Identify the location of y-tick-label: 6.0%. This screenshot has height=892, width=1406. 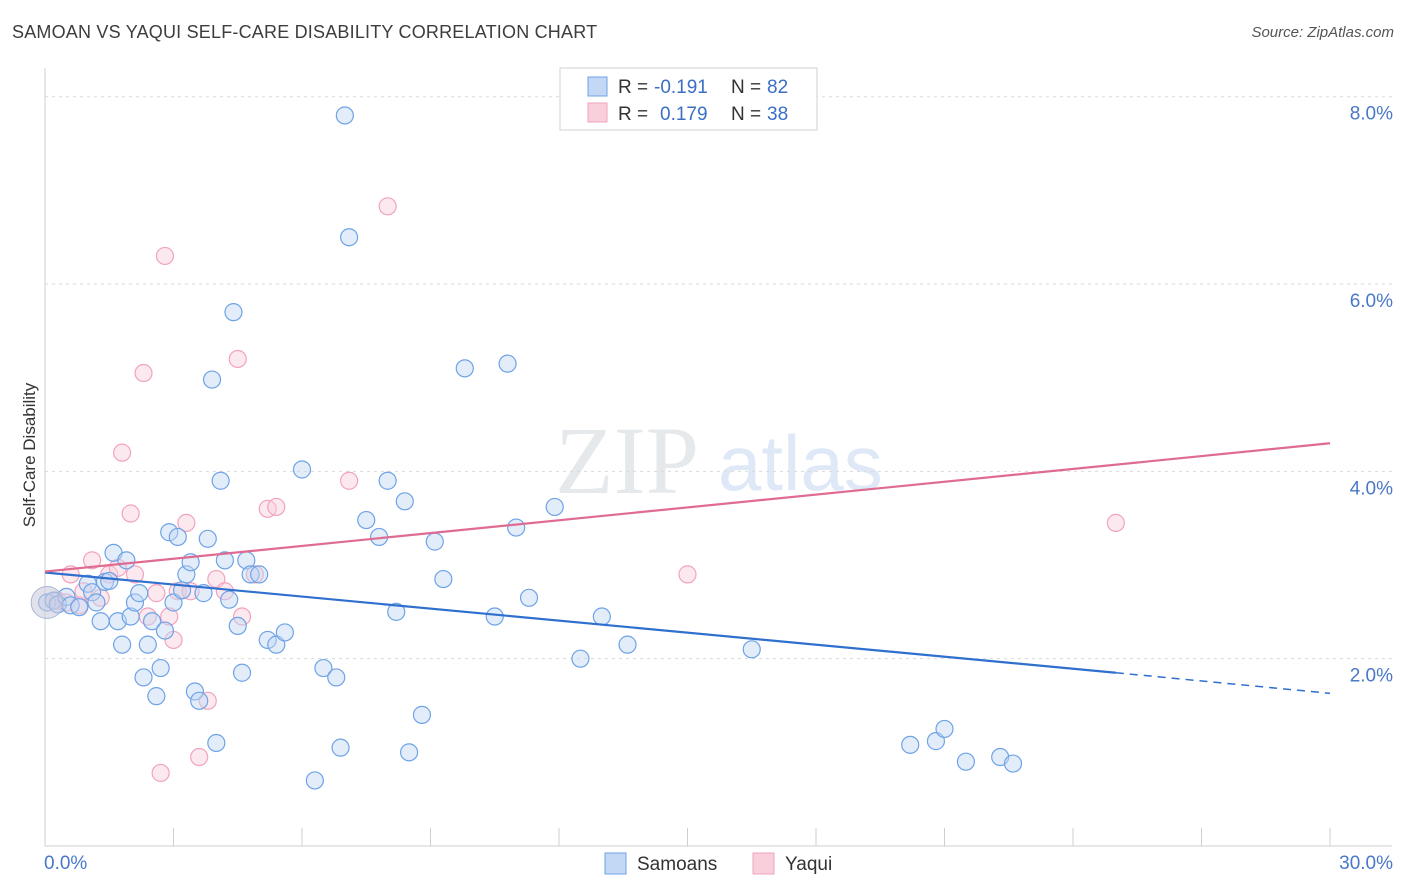
(1371, 301).